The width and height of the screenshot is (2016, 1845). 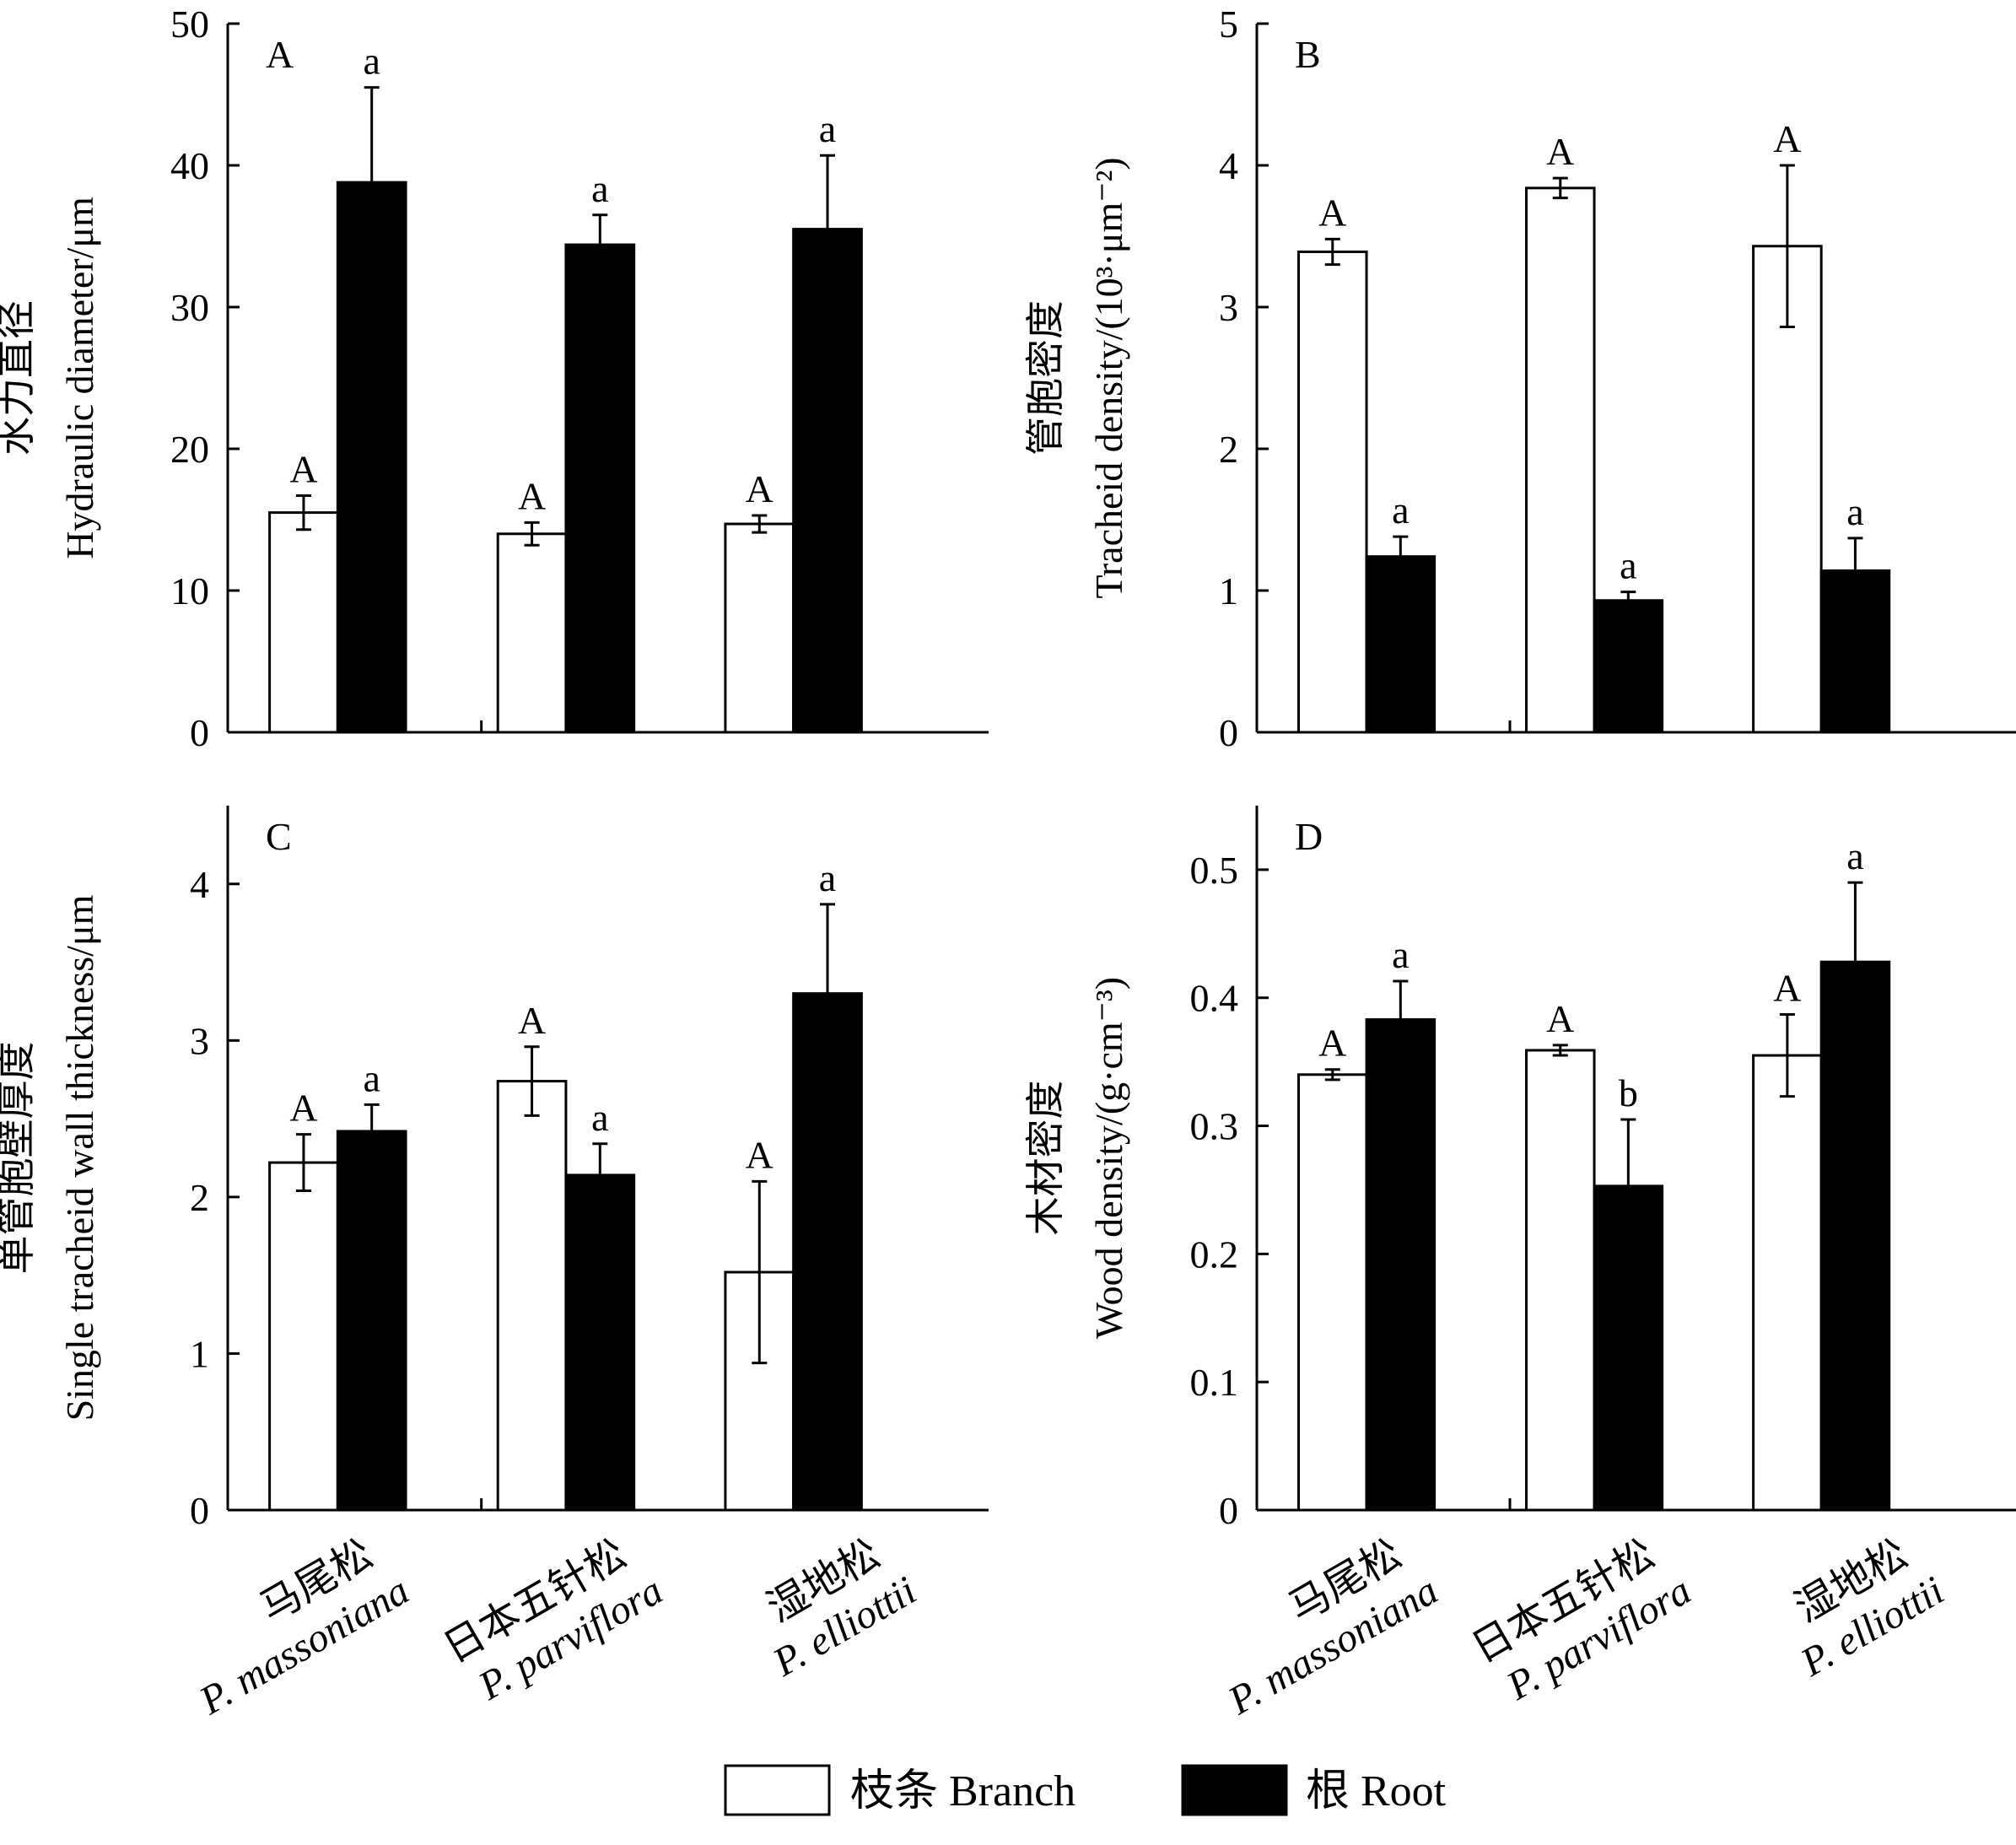 What do you see at coordinates (189, 449) in the screenshot?
I see `y-tick-label: 20` at bounding box center [189, 449].